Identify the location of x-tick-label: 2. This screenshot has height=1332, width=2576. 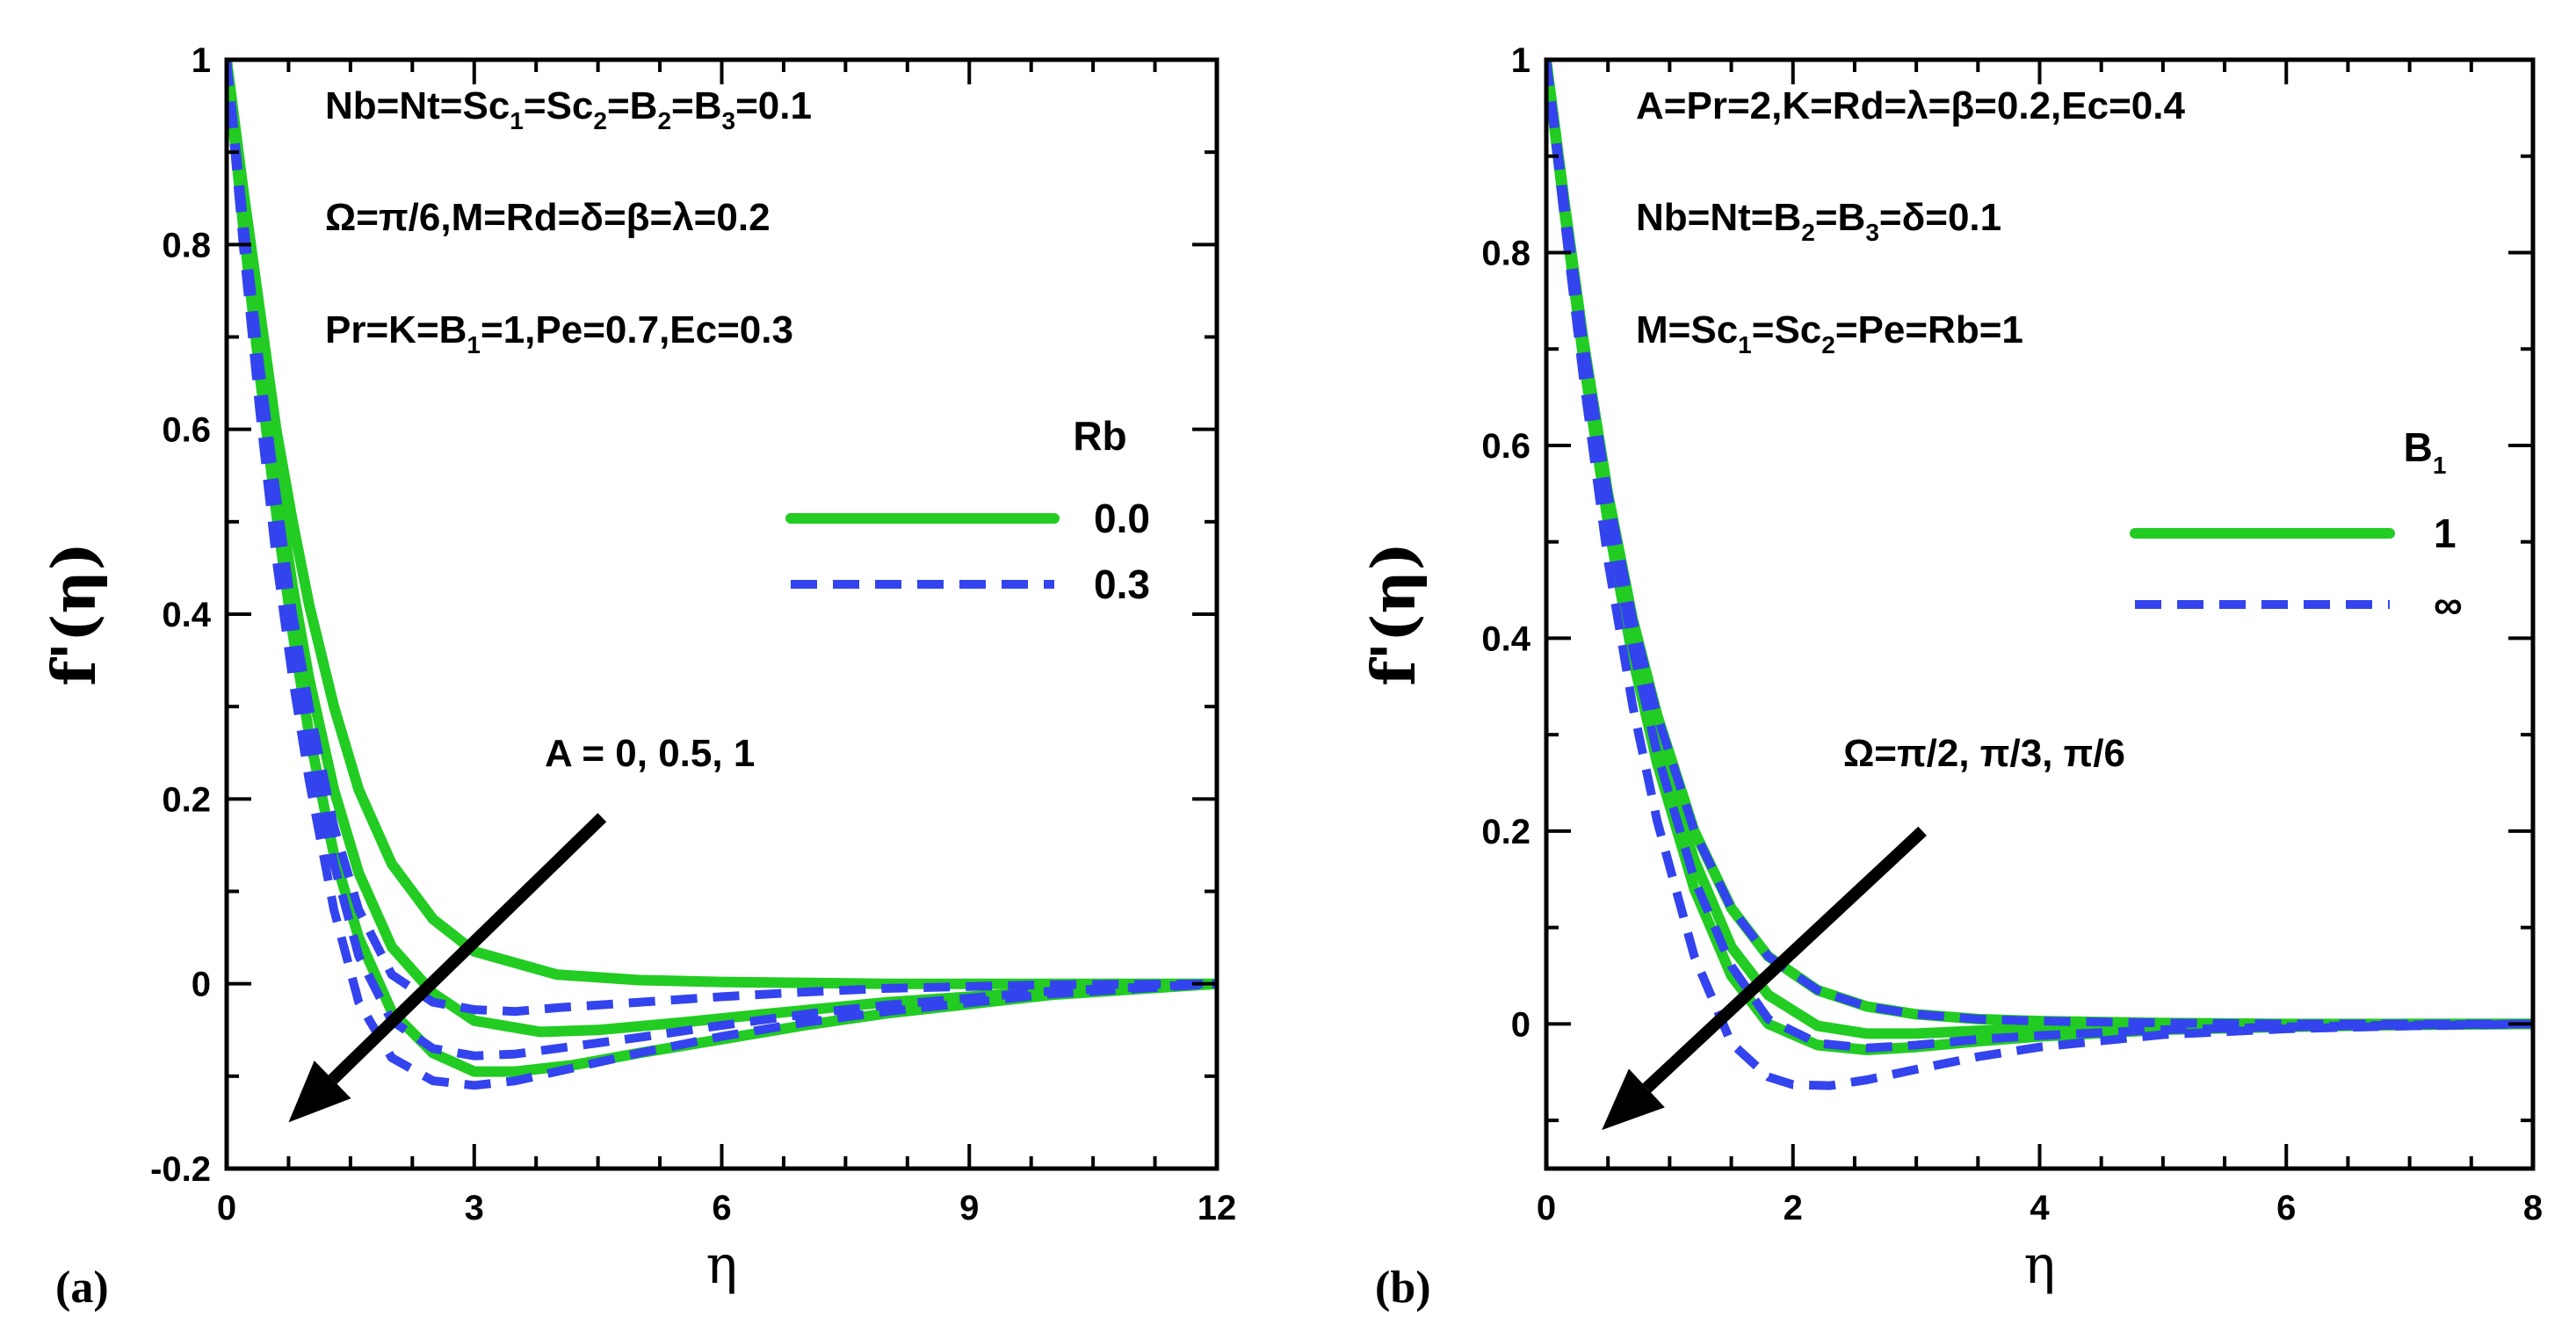
(1793, 1208).